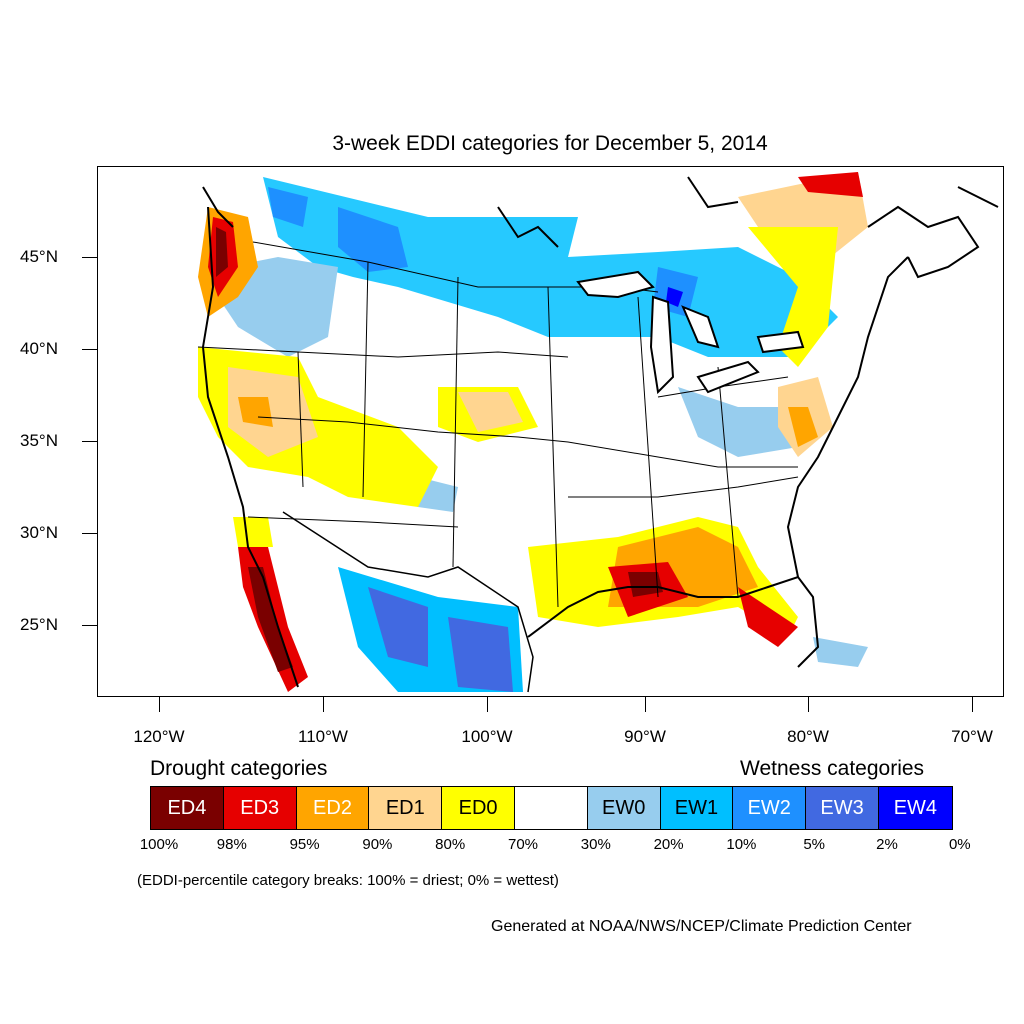  I want to click on legend-box-ew4: EW4, so click(915, 808).